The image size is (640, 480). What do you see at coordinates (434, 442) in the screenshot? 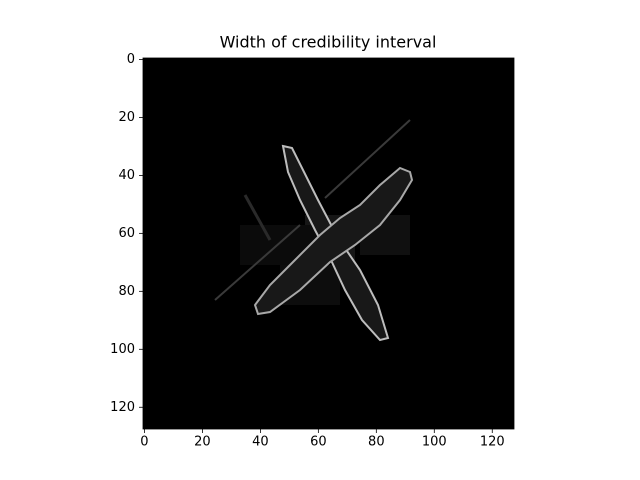
I see `x-tick-label: 100` at bounding box center [434, 442].